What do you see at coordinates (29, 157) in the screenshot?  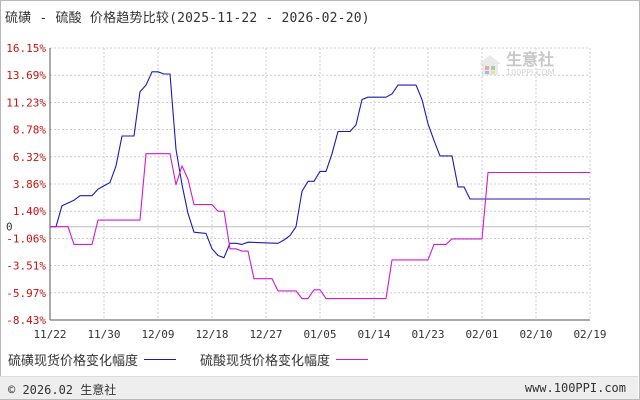 I see `y-tick-label: 6.32%` at bounding box center [29, 157].